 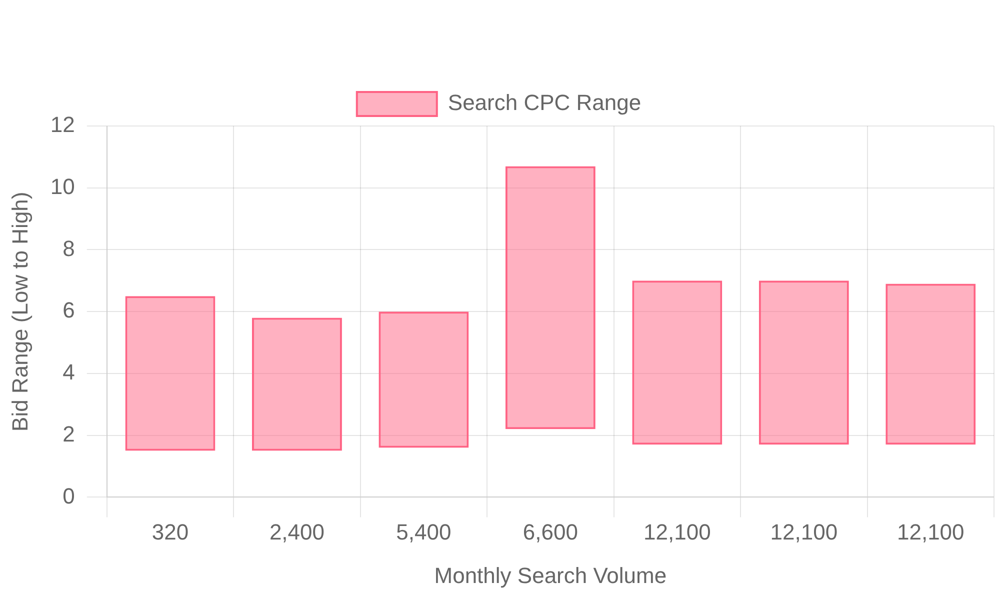 What do you see at coordinates (68, 310) in the screenshot?
I see `y-tick-label: 6` at bounding box center [68, 310].